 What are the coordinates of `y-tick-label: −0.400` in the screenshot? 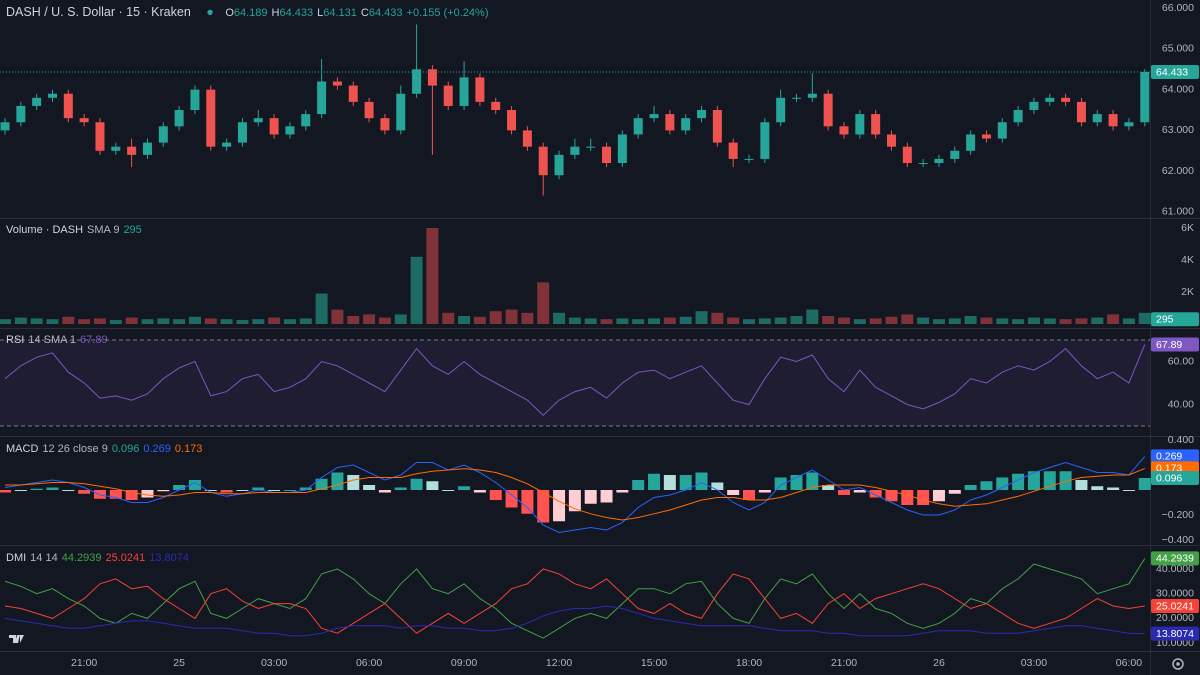 It's located at (1178, 540).